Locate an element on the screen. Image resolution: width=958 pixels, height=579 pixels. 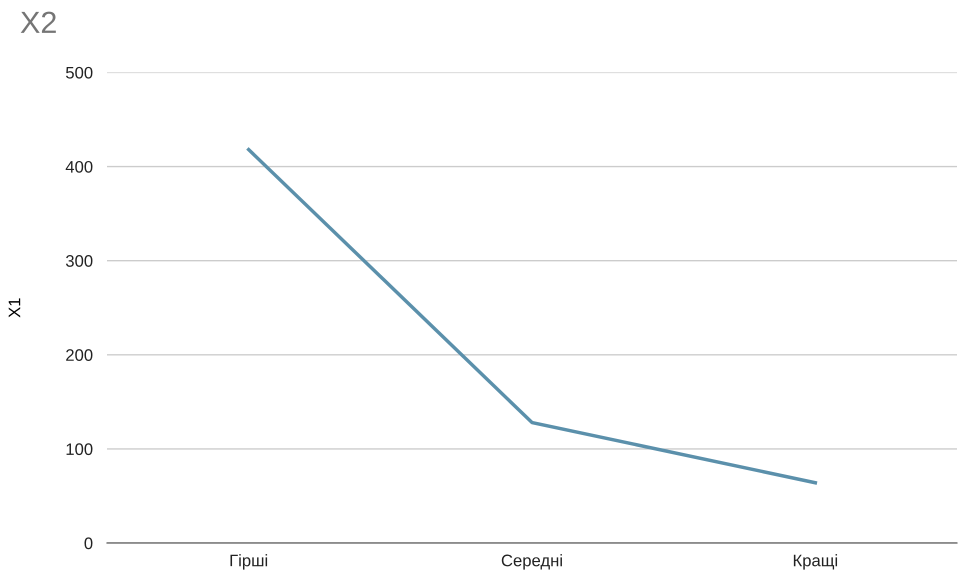
chart-title: X2 is located at coordinates (38, 22).